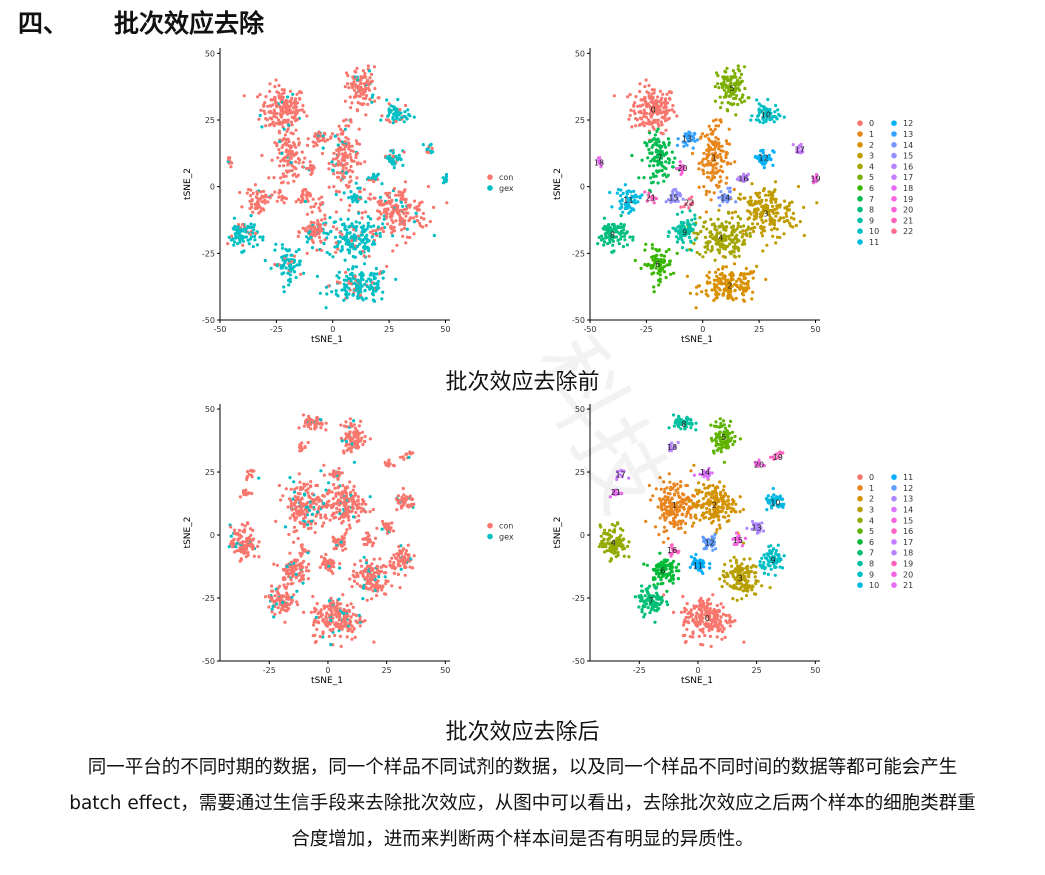 This screenshot has height=875, width=1045. Describe the element at coordinates (691, 530) in the screenshot. I see `points-layer` at that location.